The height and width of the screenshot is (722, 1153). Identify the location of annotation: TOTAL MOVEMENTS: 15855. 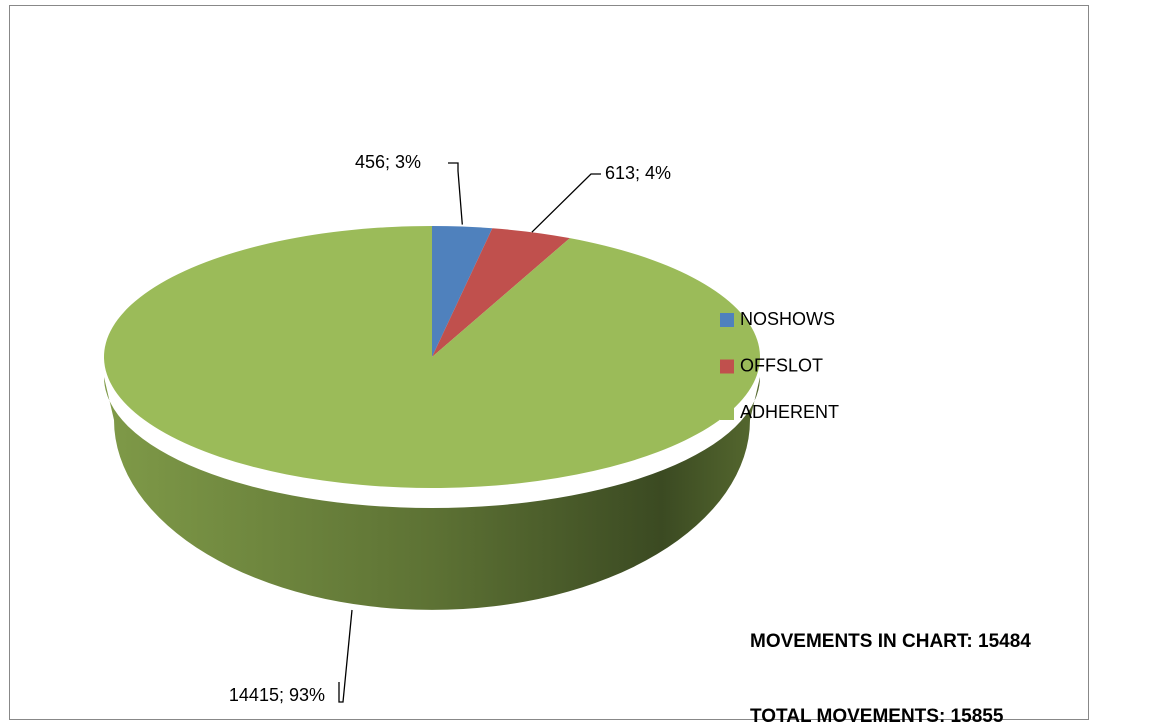
(877, 714).